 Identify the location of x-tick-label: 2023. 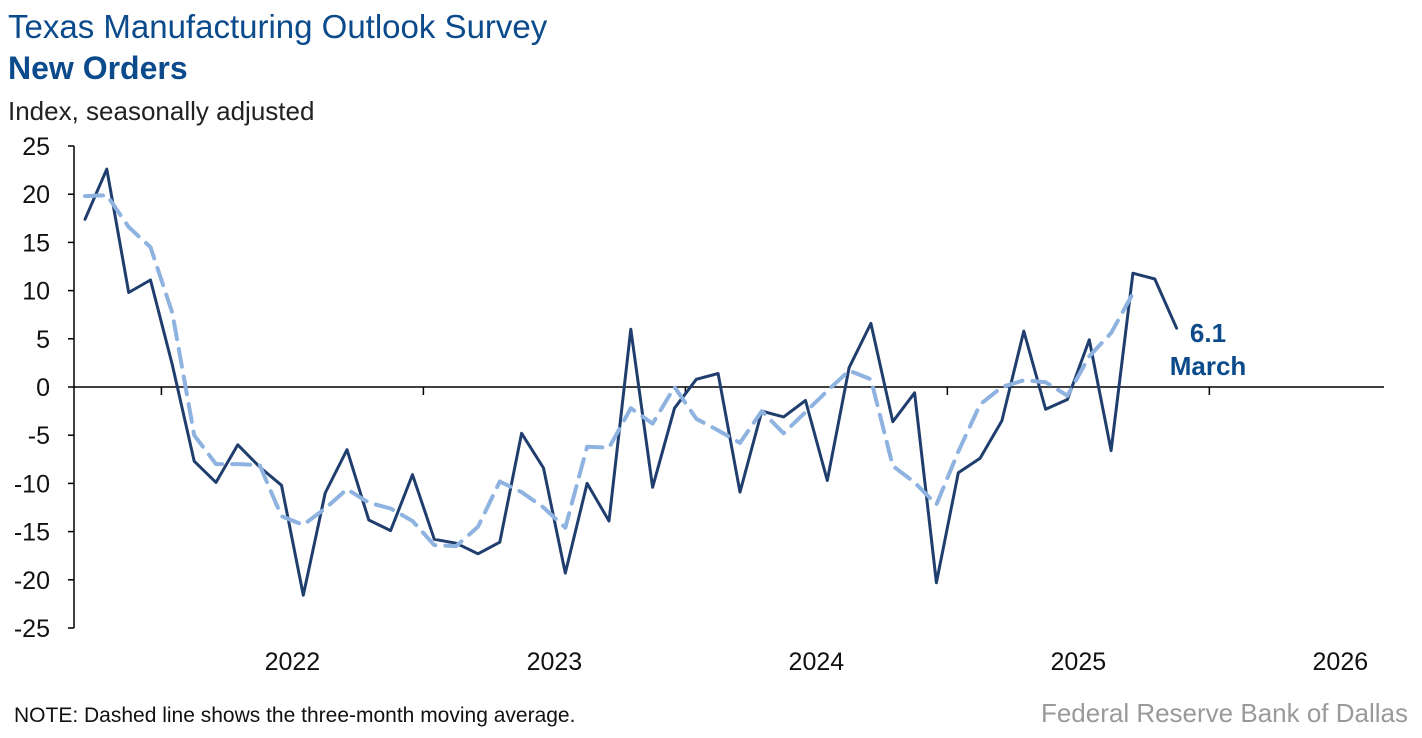
(555, 662).